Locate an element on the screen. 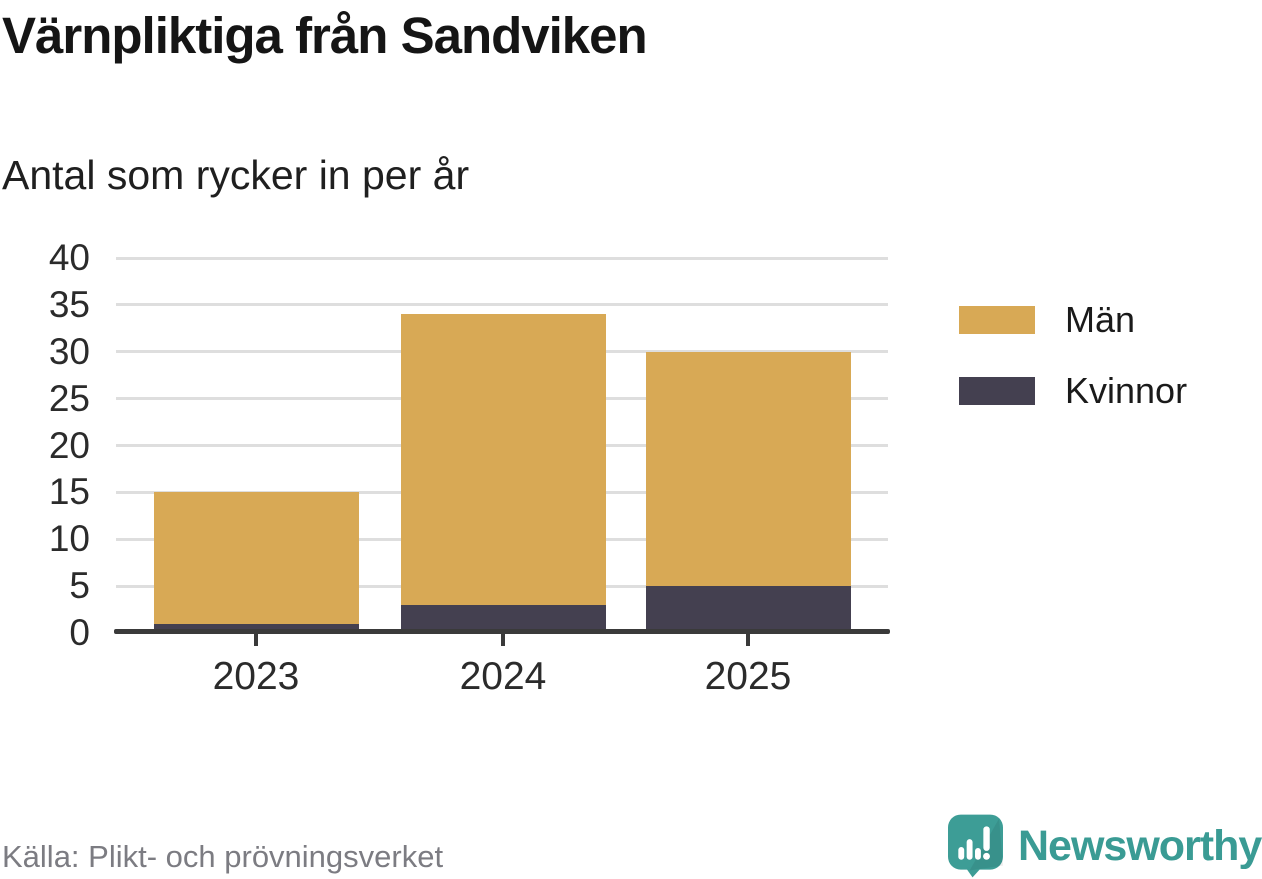 The width and height of the screenshot is (1262, 879). y-axis-tick-label: 25 is located at coordinates (69, 398).